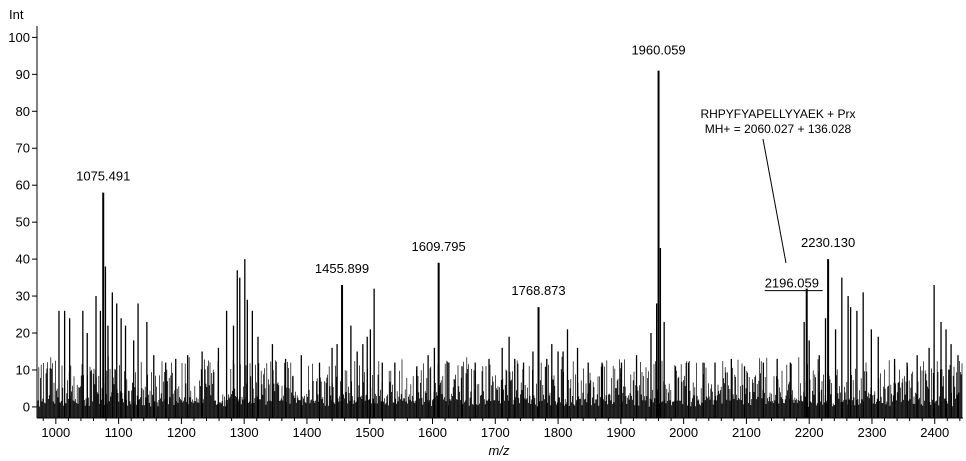  I want to click on y-tick-label: 40, so click(23, 259).